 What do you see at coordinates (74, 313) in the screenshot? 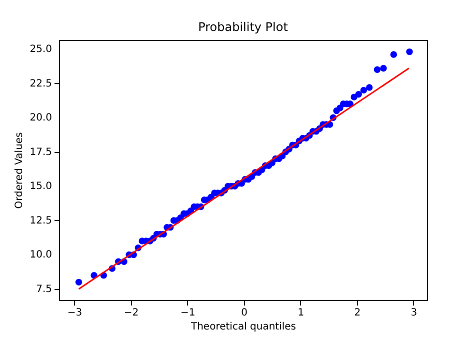
I see `x-tick-label: −3` at bounding box center [74, 313].